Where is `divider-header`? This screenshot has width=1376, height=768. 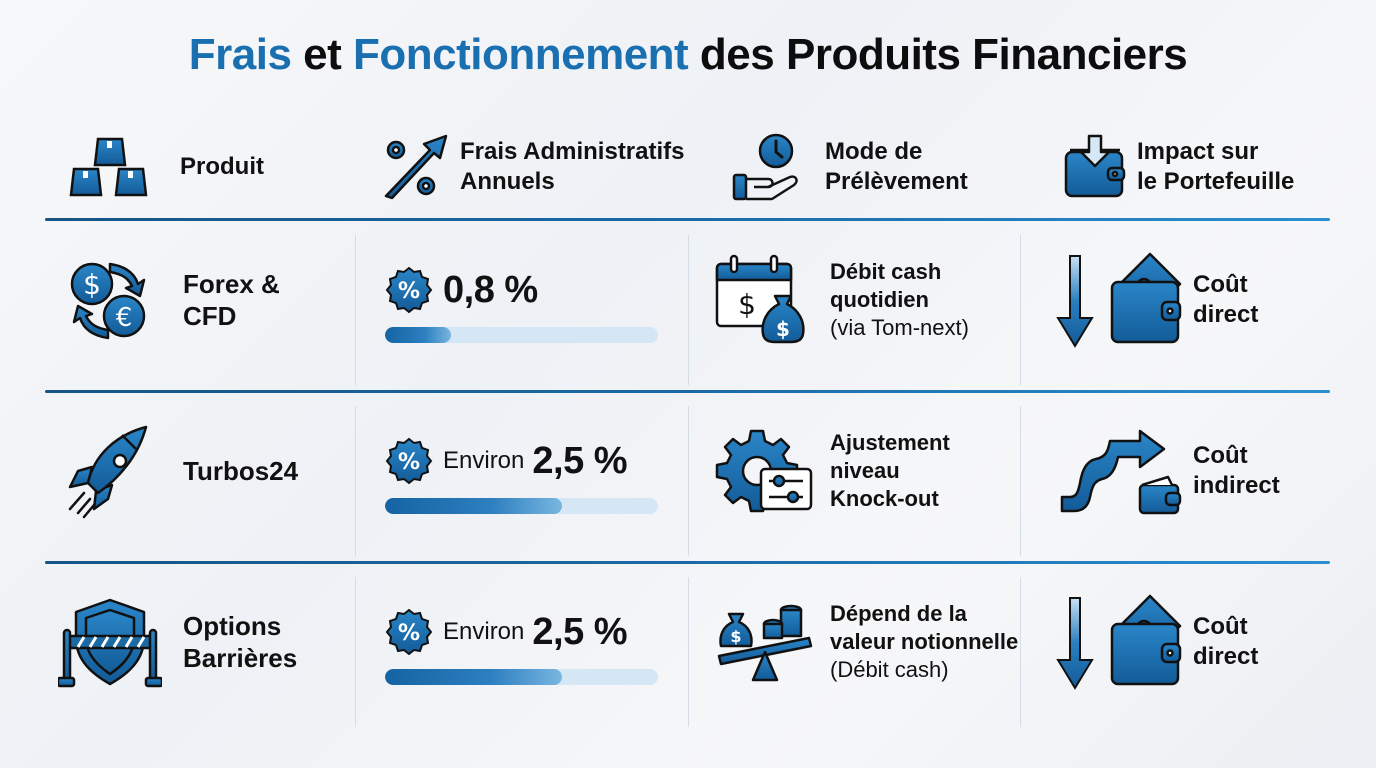 divider-header is located at coordinates (687, 219).